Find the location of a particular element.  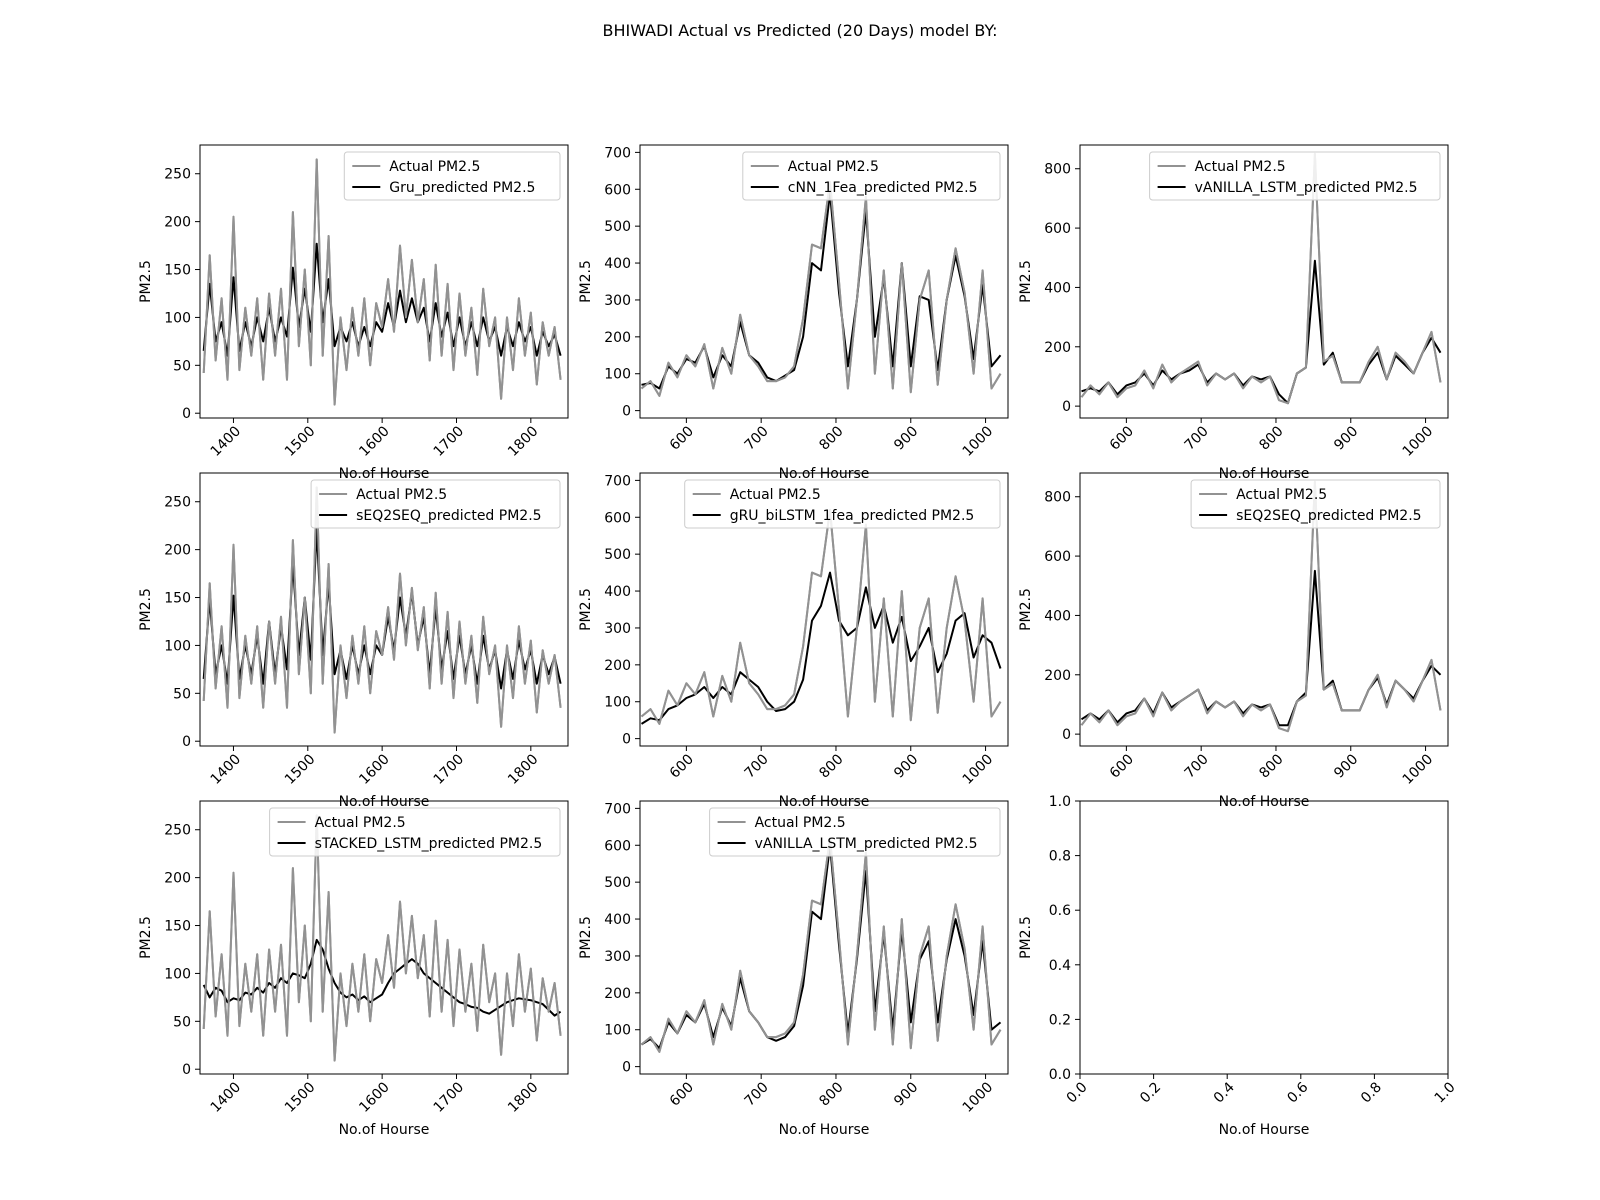

y-tick-label: 500 is located at coordinates (617, 883).